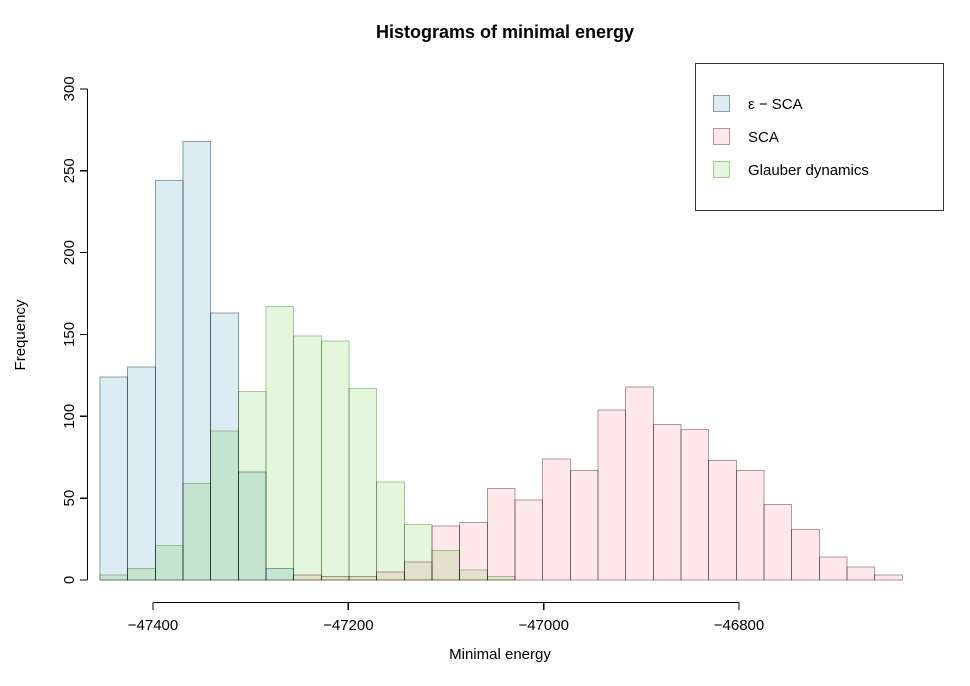 The width and height of the screenshot is (970, 686). What do you see at coordinates (20, 334) in the screenshot?
I see `y-axis-title: Frequency` at bounding box center [20, 334].